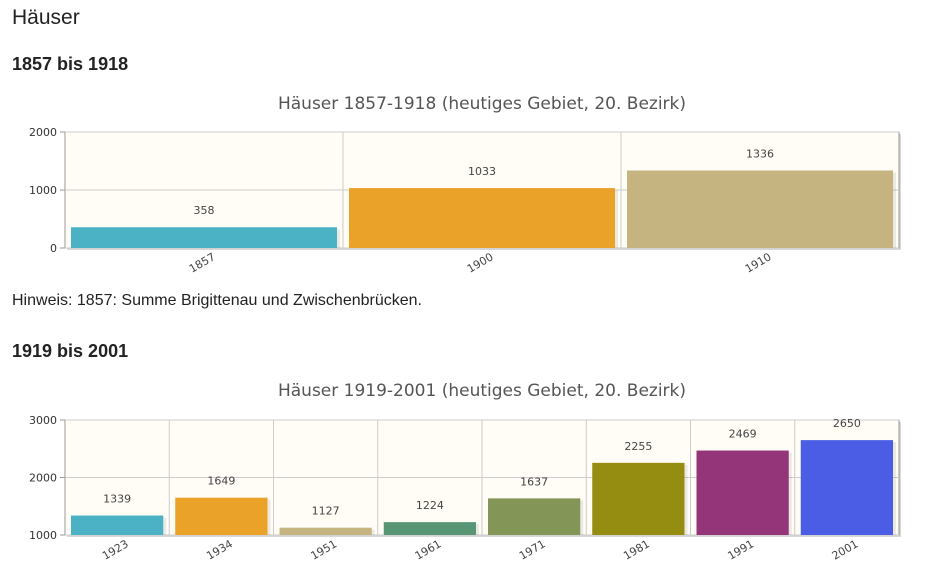  What do you see at coordinates (638, 446) in the screenshot?
I see `data-label-1981: 2255` at bounding box center [638, 446].